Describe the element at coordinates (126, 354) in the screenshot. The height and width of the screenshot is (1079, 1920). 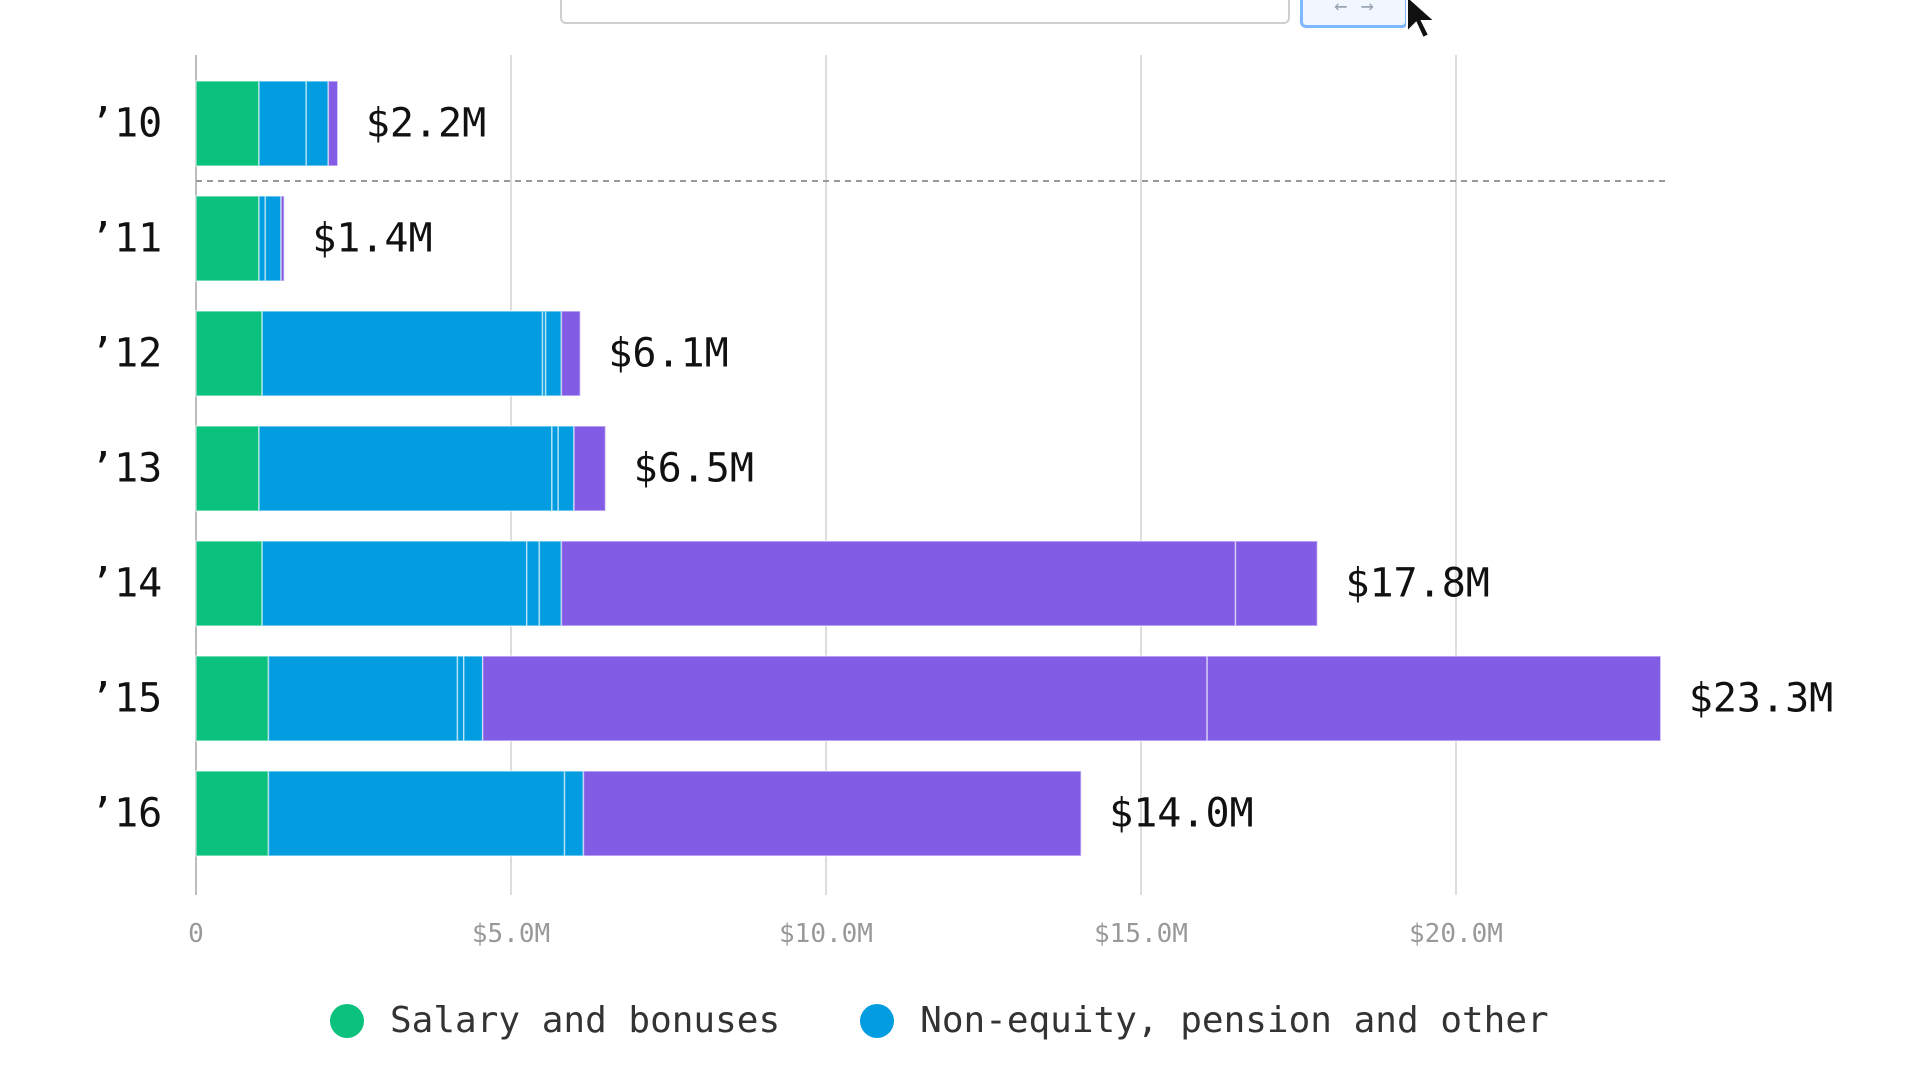
I see `category-label: ’12` at that location.